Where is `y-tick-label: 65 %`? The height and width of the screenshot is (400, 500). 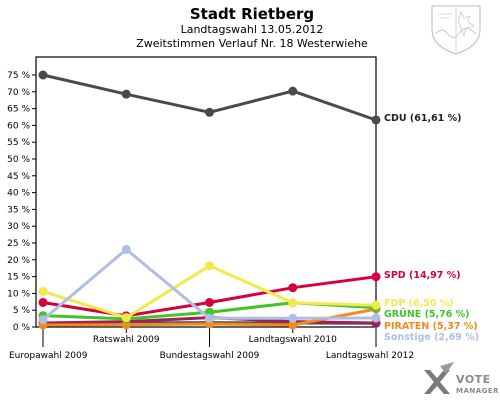 y-tick-label: 65 % is located at coordinates (18, 110).